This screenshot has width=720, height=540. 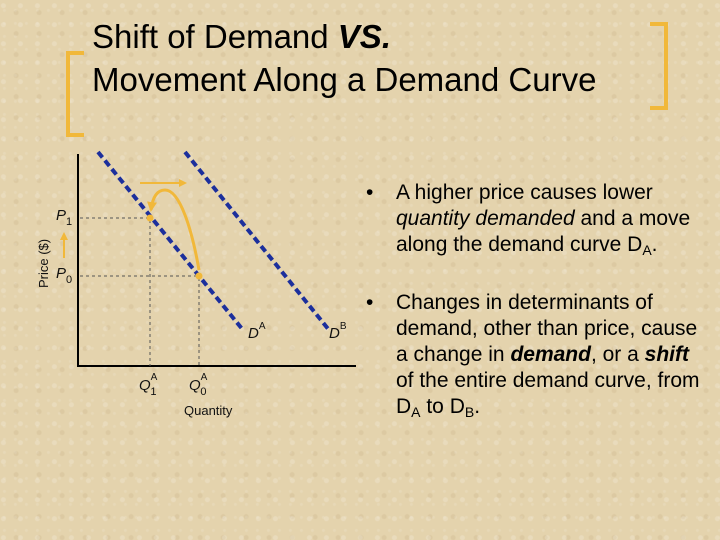 I want to click on bullet-1-emphasis: quantity demanded, so click(x=485, y=218).